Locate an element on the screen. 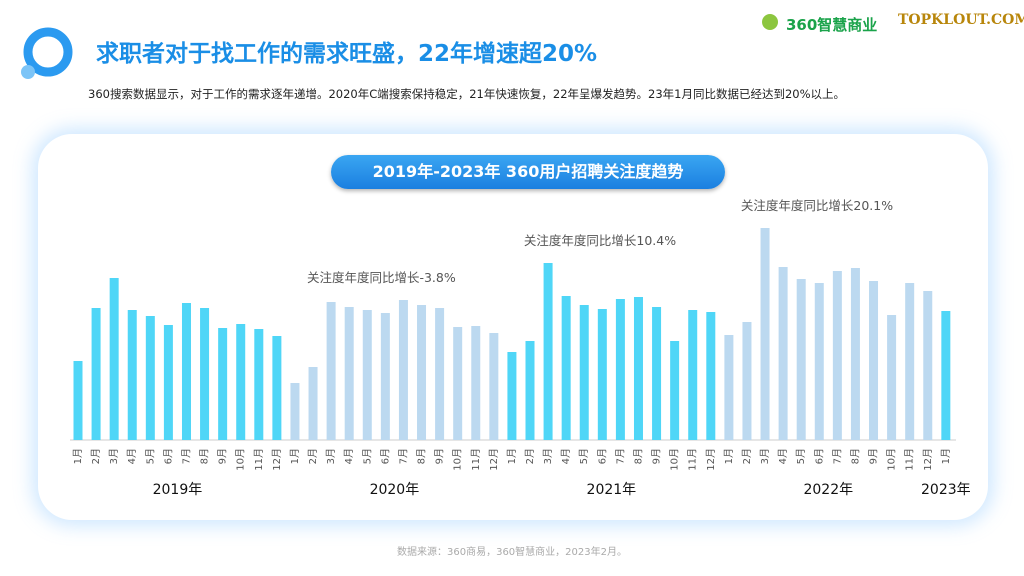  chart-title: 2019年-2023年 360用户招聘关注度趋势 is located at coordinates (528, 172).